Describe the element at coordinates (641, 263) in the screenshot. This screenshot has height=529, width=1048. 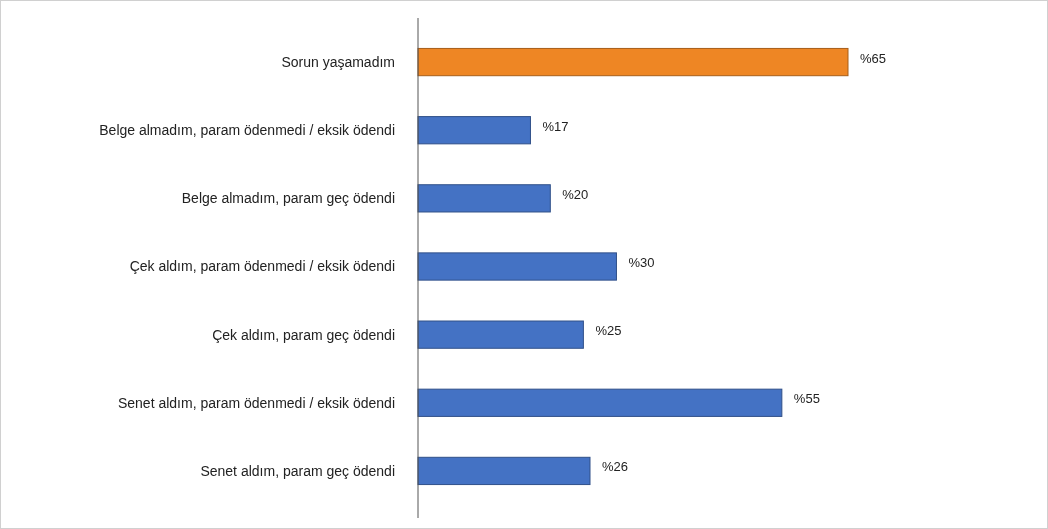
I see `data-label: %30` at that location.